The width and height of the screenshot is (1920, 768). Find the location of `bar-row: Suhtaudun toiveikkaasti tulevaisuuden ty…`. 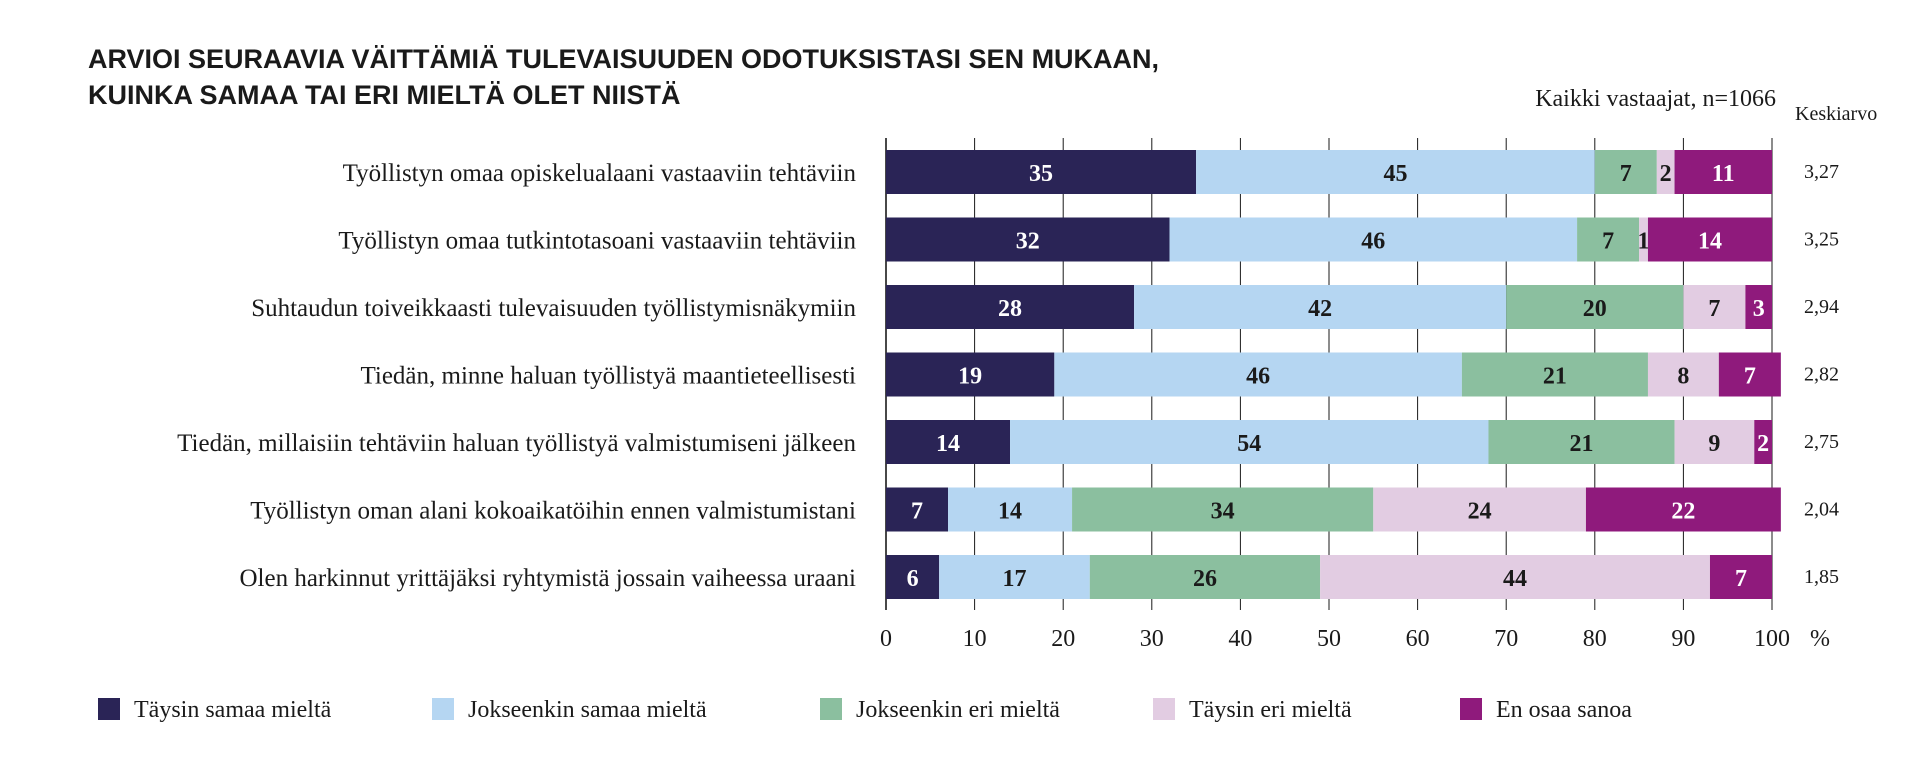

bar-row: Suhtaudun toiveikkaasti tulevaisuuden ty… is located at coordinates (1045, 307).